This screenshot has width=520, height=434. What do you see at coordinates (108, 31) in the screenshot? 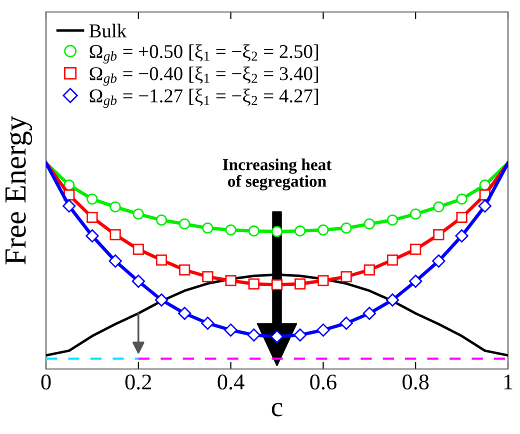
I see `legend-label: Bulk` at bounding box center [108, 31].